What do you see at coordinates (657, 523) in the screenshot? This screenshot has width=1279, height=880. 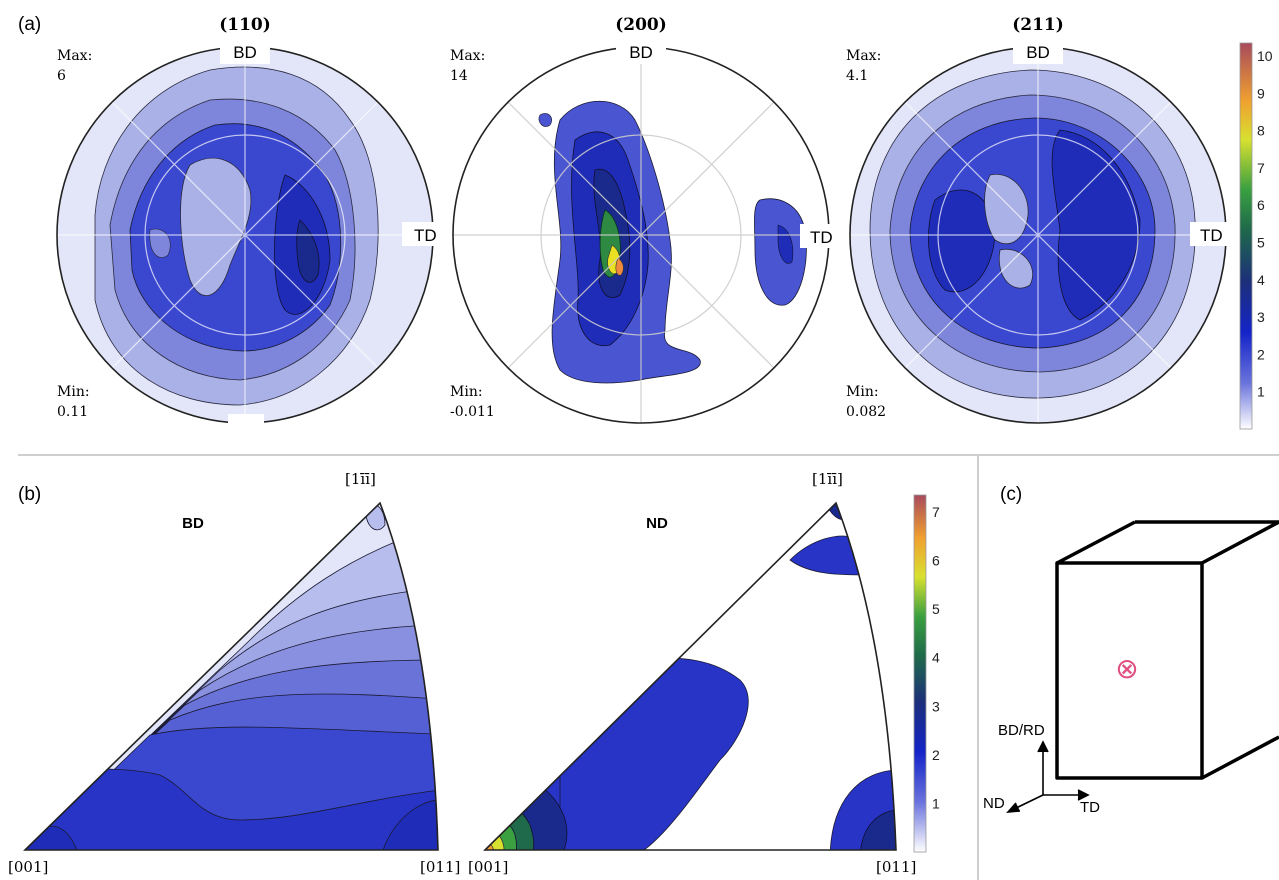 I see `ipf-nd-title: ND` at bounding box center [657, 523].